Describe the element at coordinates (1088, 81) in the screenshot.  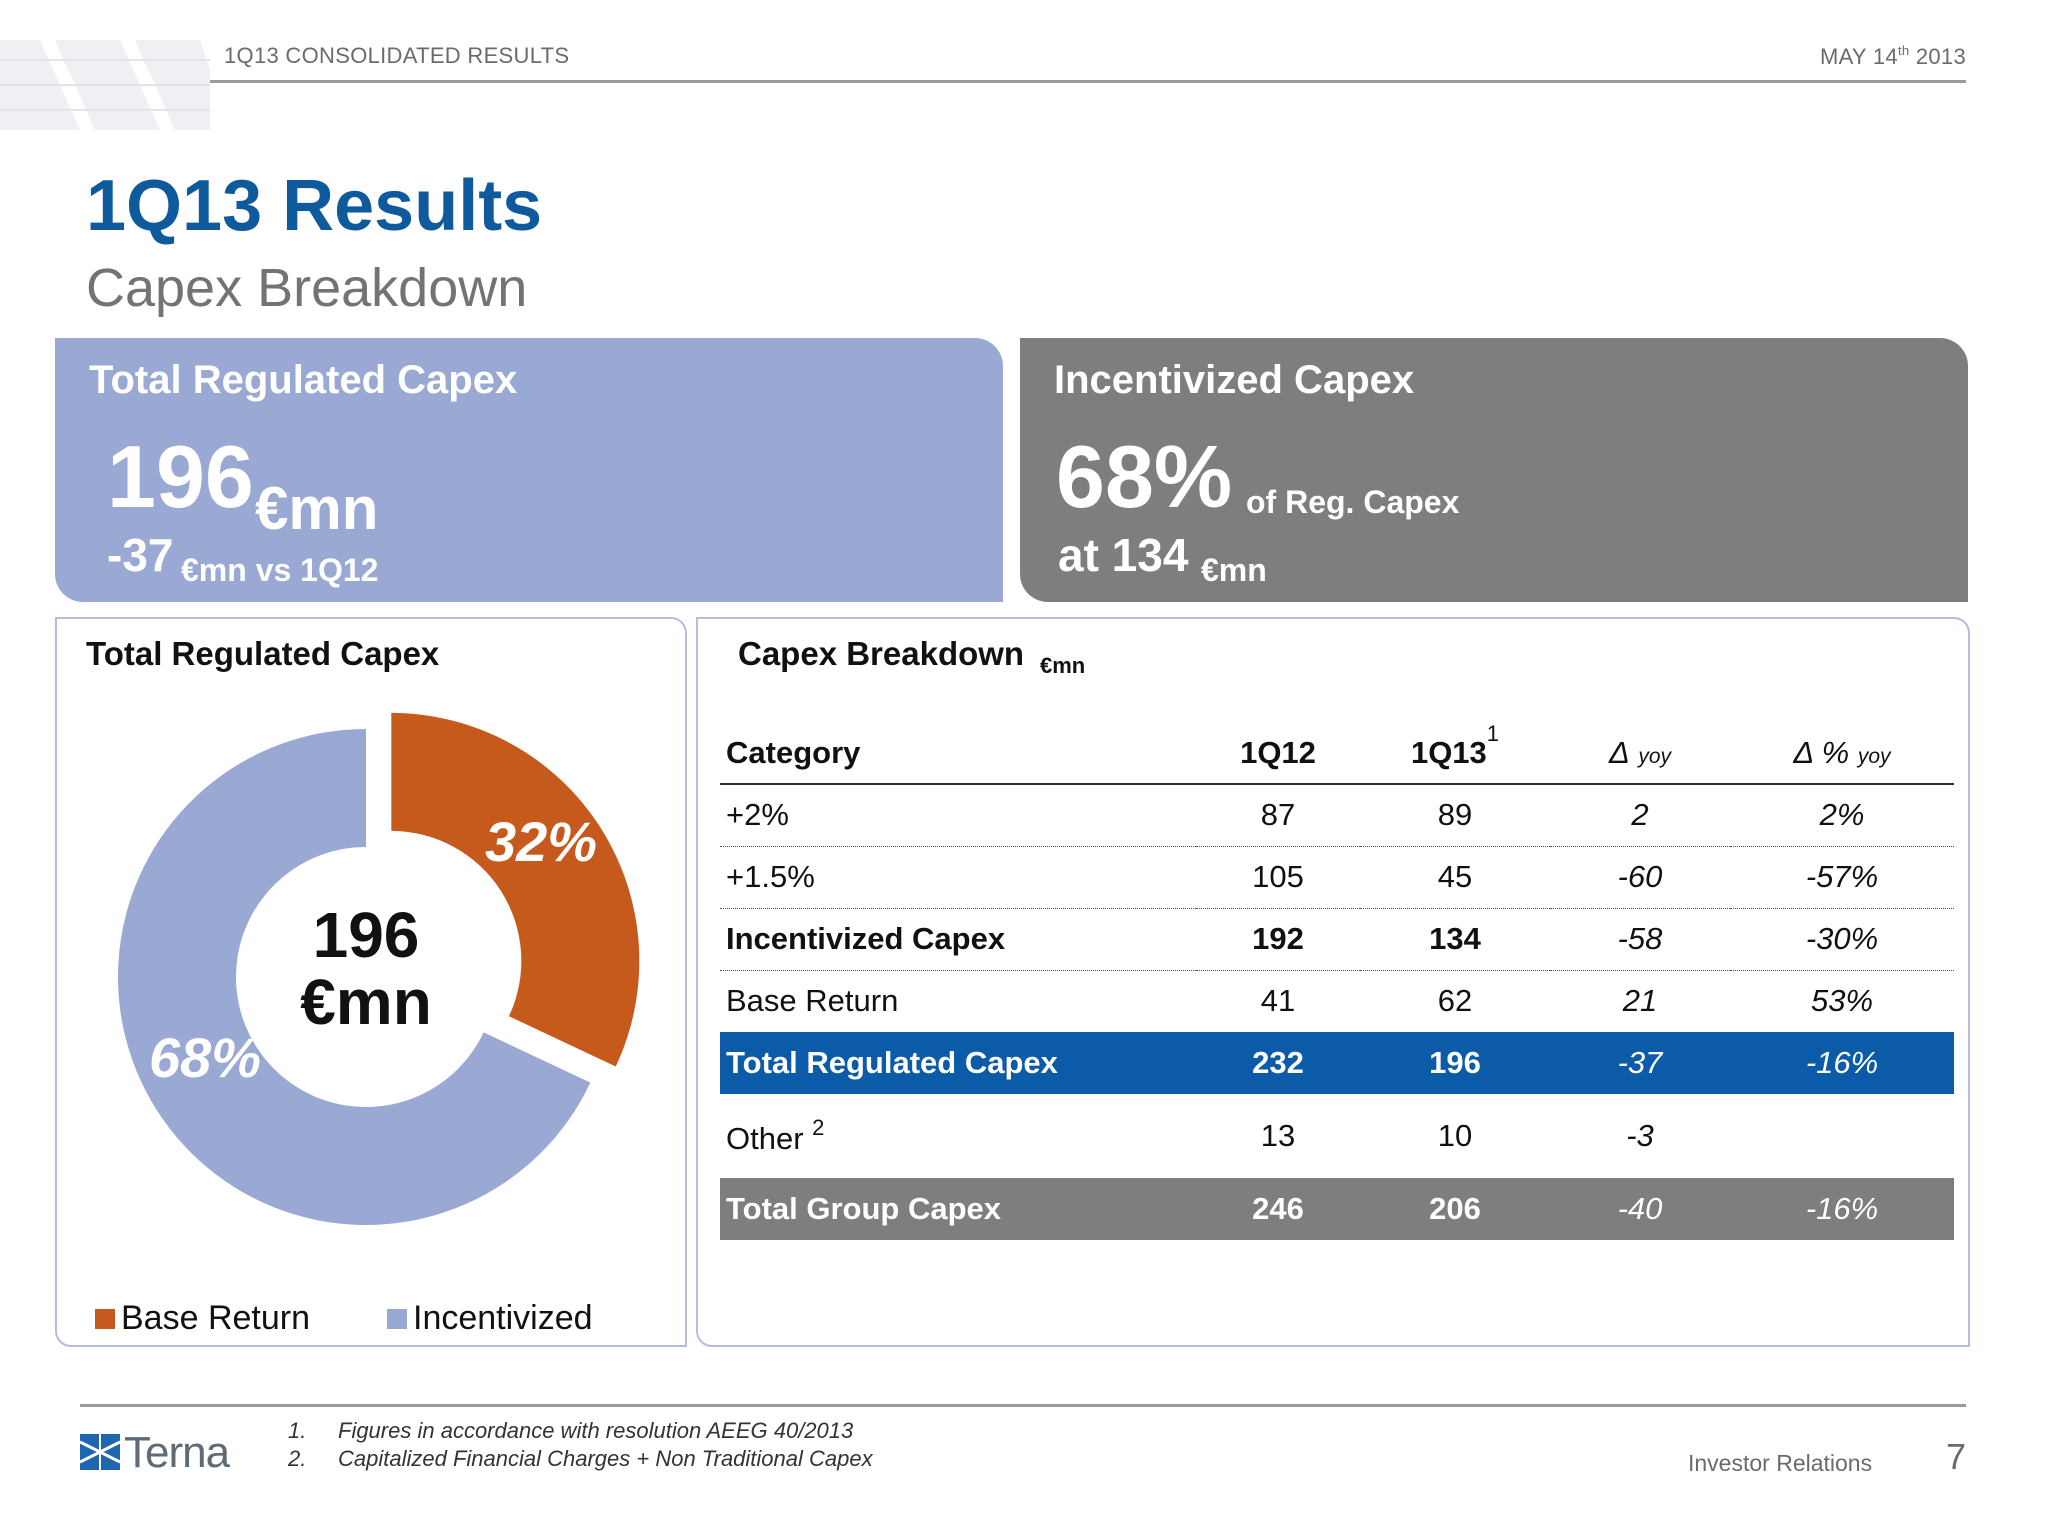
I see `header-divider` at that location.